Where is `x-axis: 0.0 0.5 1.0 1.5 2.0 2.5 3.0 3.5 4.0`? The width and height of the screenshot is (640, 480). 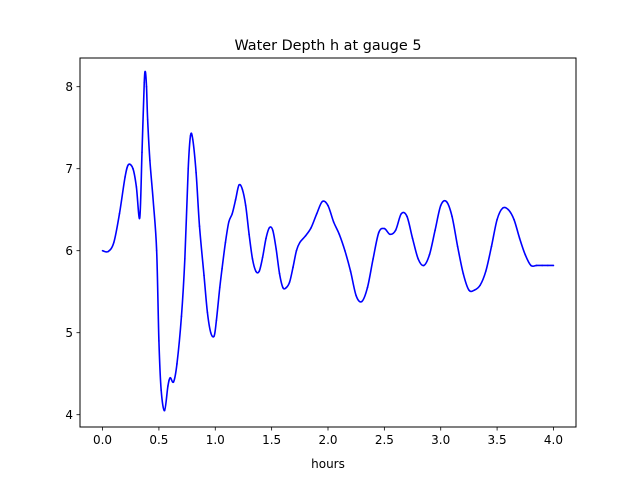
x-axis: 0.0 0.5 1.0 1.5 2.0 2.5 3.0 3.5 4.0 is located at coordinates (328, 437).